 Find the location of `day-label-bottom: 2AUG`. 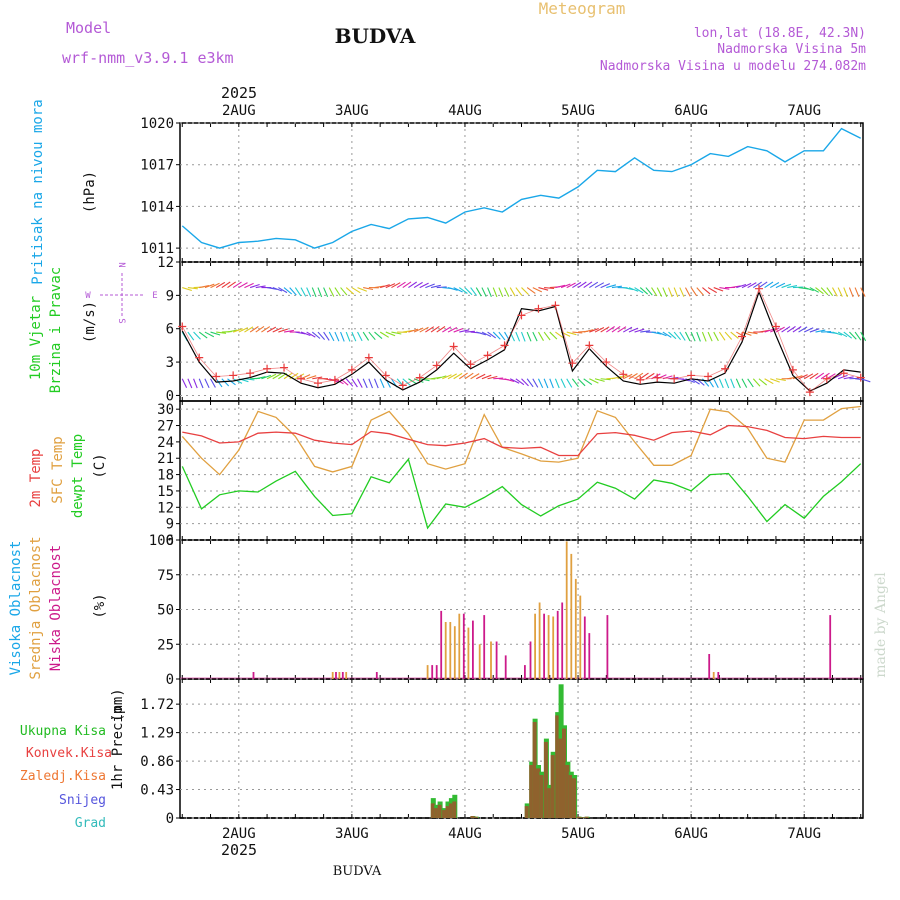

day-label-bottom: 2AUG is located at coordinates (239, 834).